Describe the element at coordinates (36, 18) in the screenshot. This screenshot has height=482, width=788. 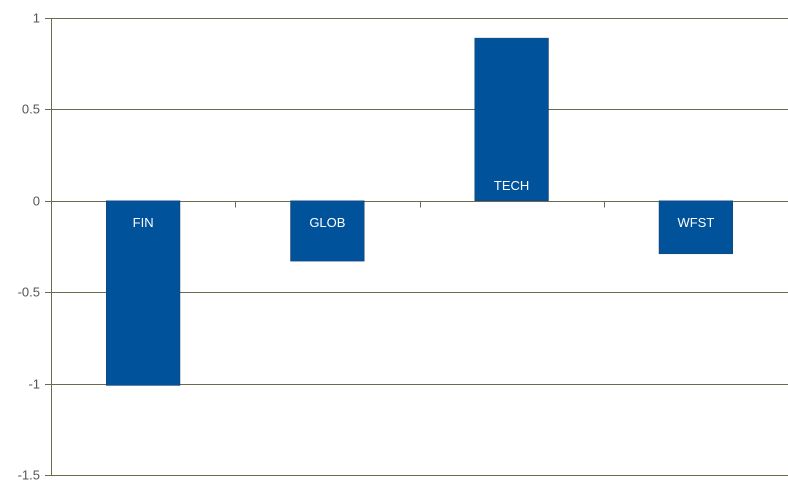
I see `y-tick-label-0: 1` at that location.